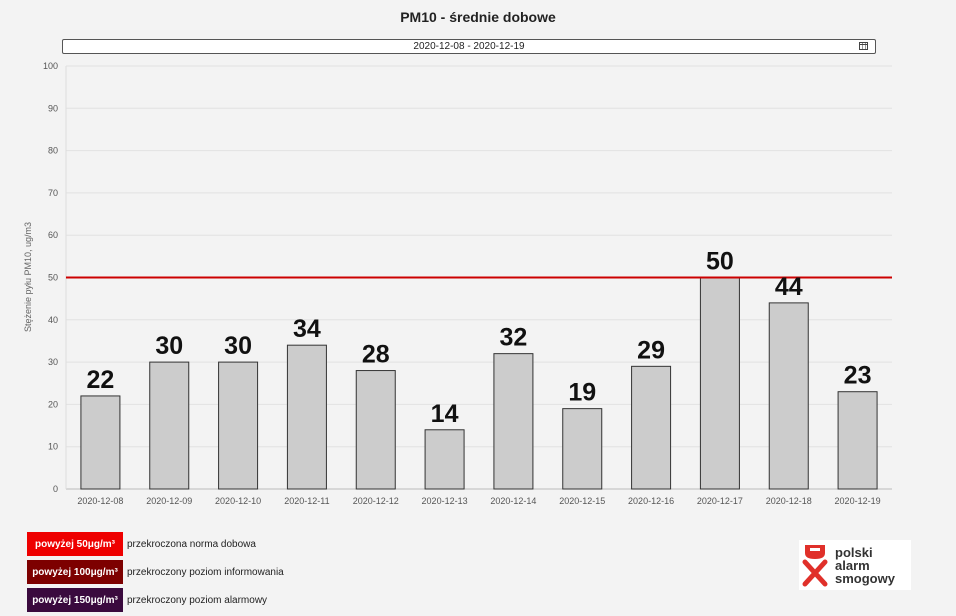 This screenshot has width=956, height=616. What do you see at coordinates (169, 501) in the screenshot?
I see `x-tick-label: 2020-12-09` at bounding box center [169, 501].